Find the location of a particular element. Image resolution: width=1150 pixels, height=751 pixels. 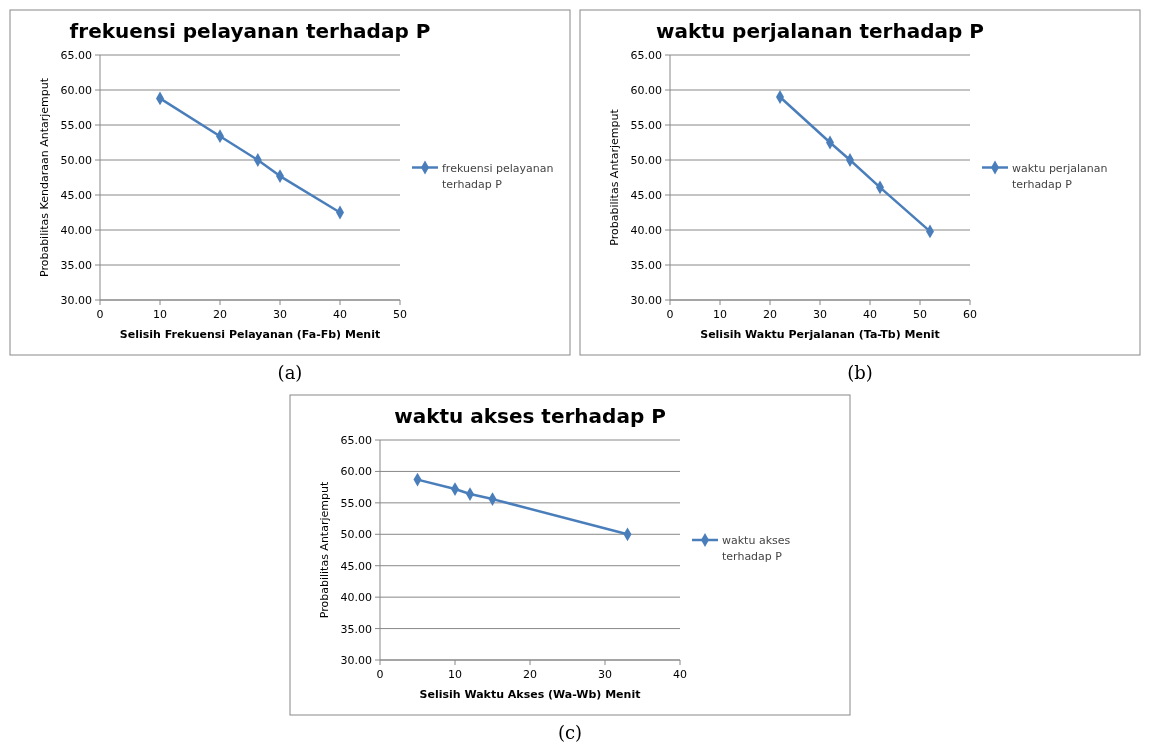

legend-label: waktu perjalanan terhadap P is located at coordinates (1060, 176).